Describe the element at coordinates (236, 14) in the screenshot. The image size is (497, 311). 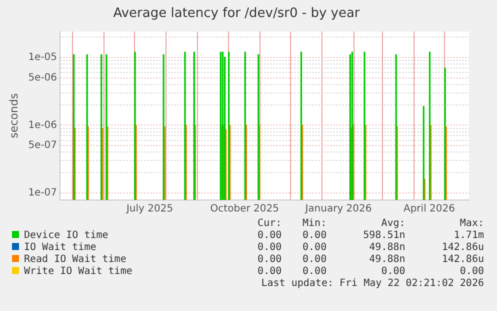
I see `chart-title: Average latency for /dev/sr0 - by year` at that location.